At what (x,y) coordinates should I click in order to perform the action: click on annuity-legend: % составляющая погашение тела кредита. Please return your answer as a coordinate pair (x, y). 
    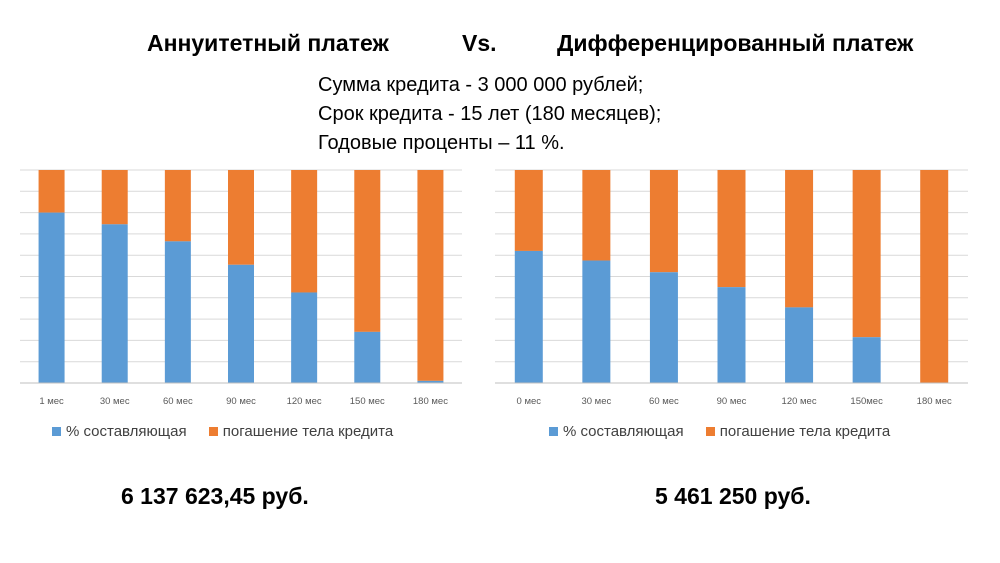
    Looking at the image, I should click on (231, 431).